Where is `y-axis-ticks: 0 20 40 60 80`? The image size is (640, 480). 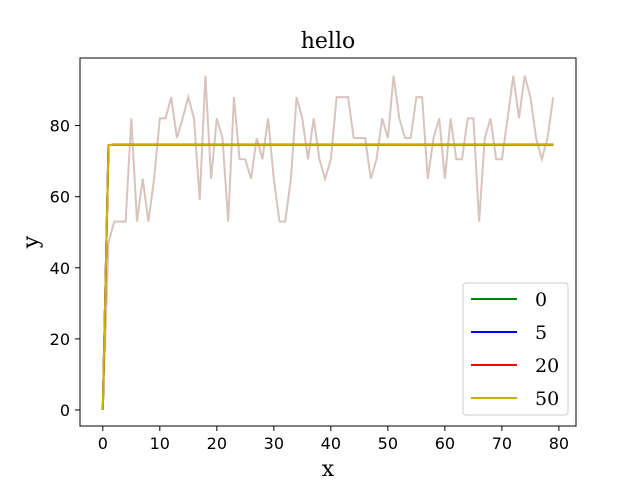
y-axis-ticks: 0 20 40 60 80 is located at coordinates (65, 268).